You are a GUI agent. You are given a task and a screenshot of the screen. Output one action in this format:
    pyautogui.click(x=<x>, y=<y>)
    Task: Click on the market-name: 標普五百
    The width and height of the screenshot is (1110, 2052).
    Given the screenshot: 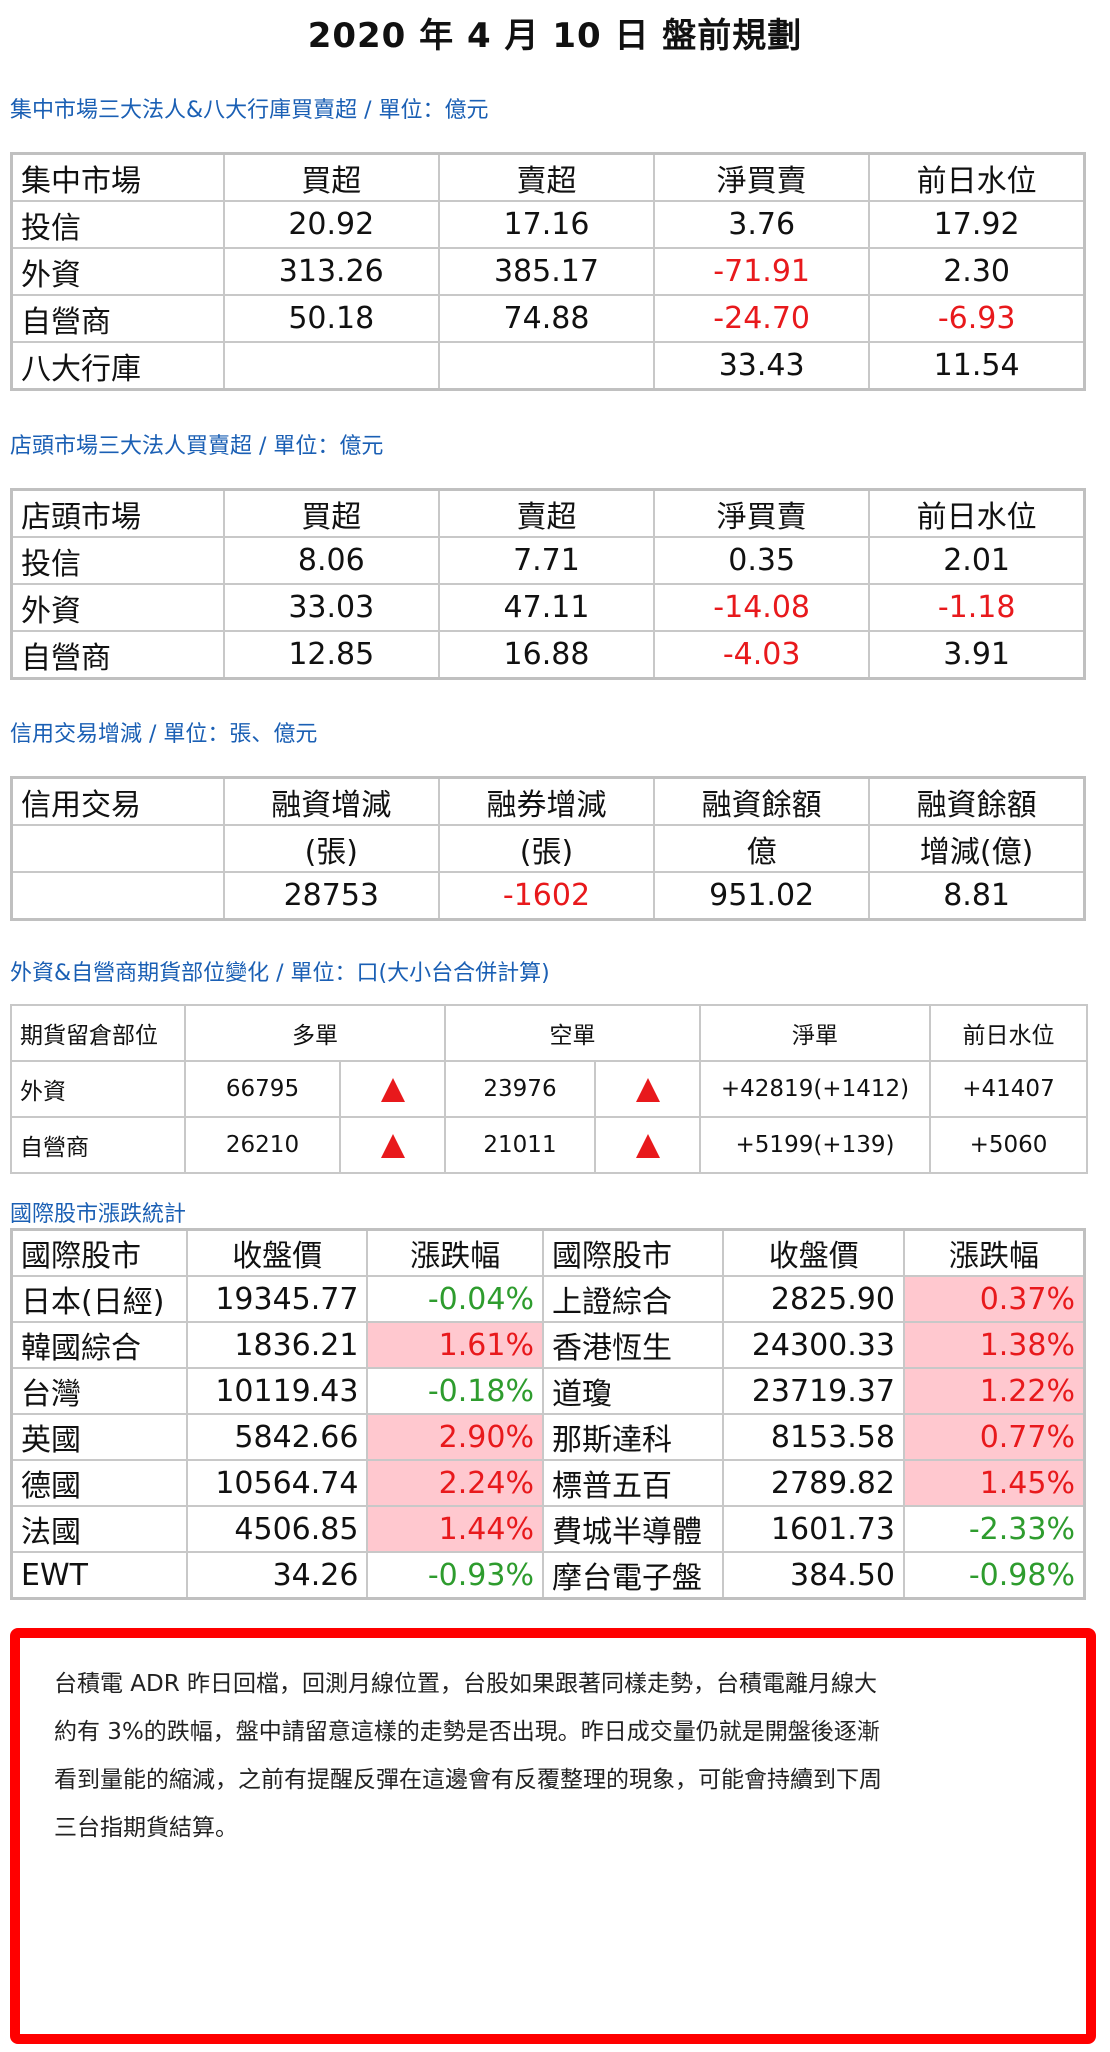 What is the action you would take?
    pyautogui.click(x=633, y=1483)
    